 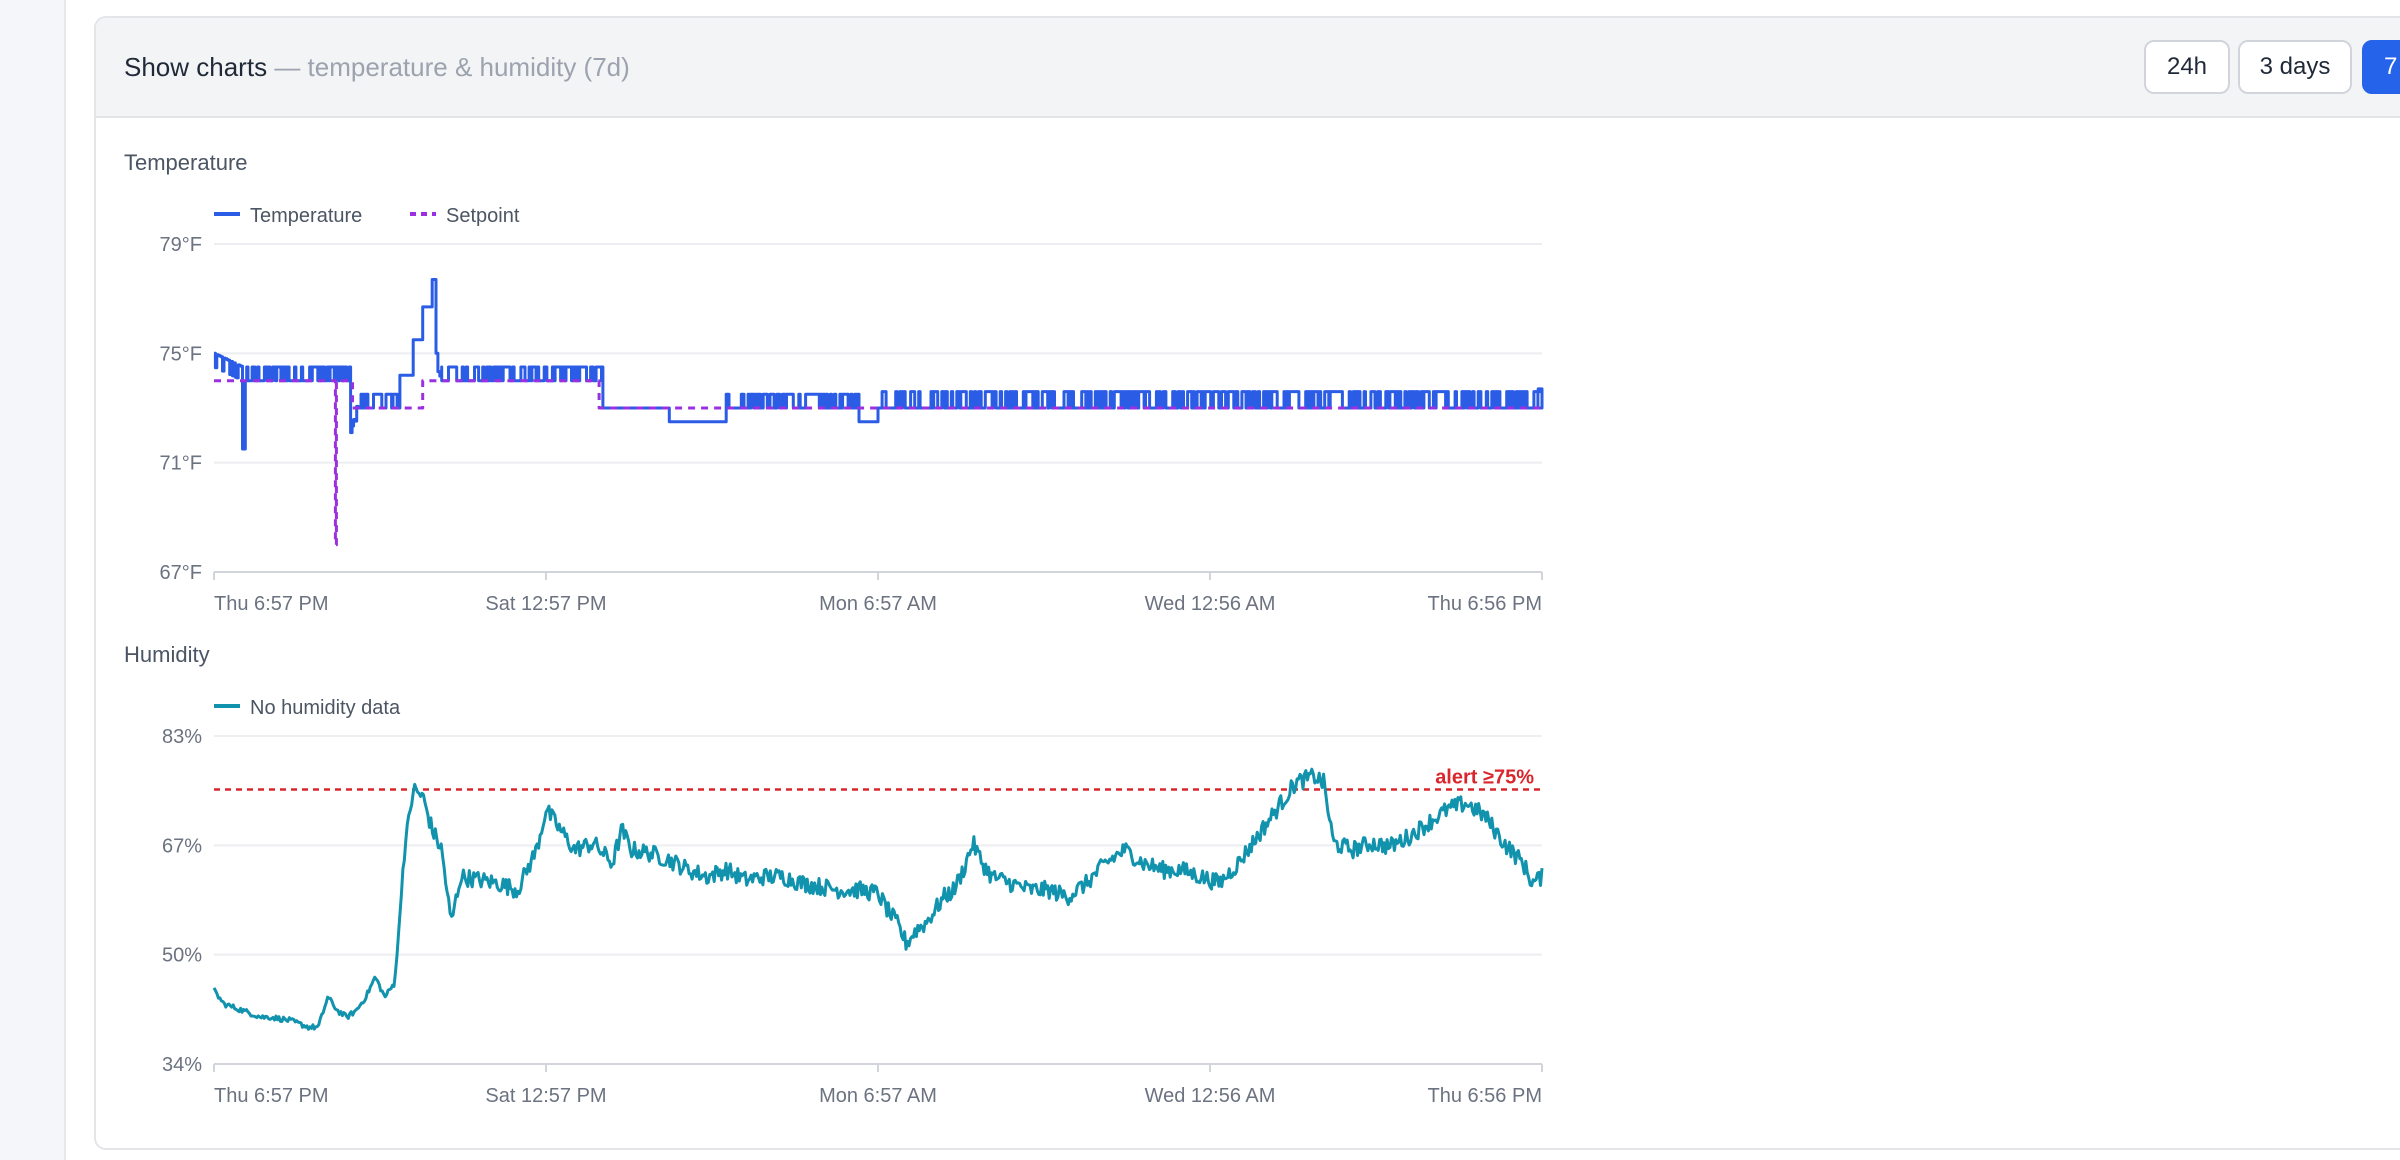 I want to click on range-3days-button: 3 days, so click(x=2295, y=67).